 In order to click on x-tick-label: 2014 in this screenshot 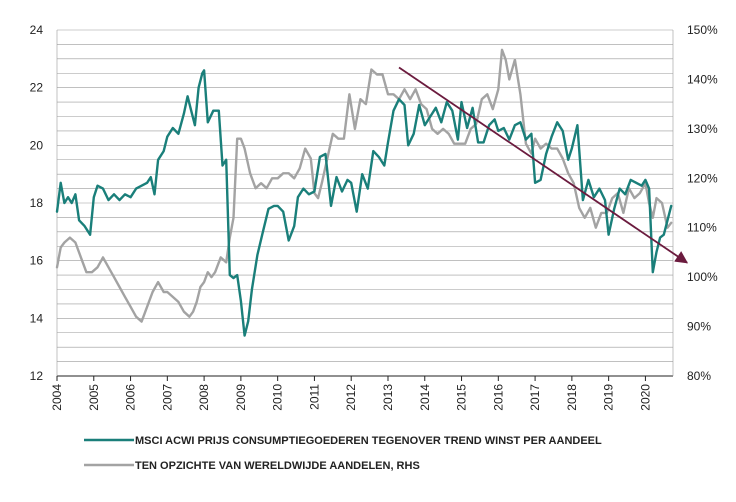, I will do `click(425, 397)`.